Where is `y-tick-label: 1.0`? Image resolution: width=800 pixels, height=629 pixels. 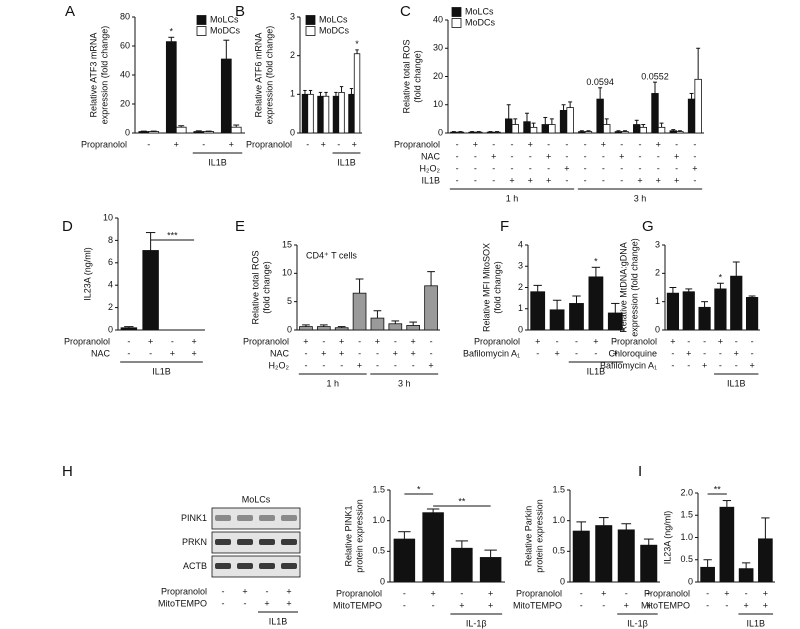
y-tick-label: 1.0 is located at coordinates (378, 520).